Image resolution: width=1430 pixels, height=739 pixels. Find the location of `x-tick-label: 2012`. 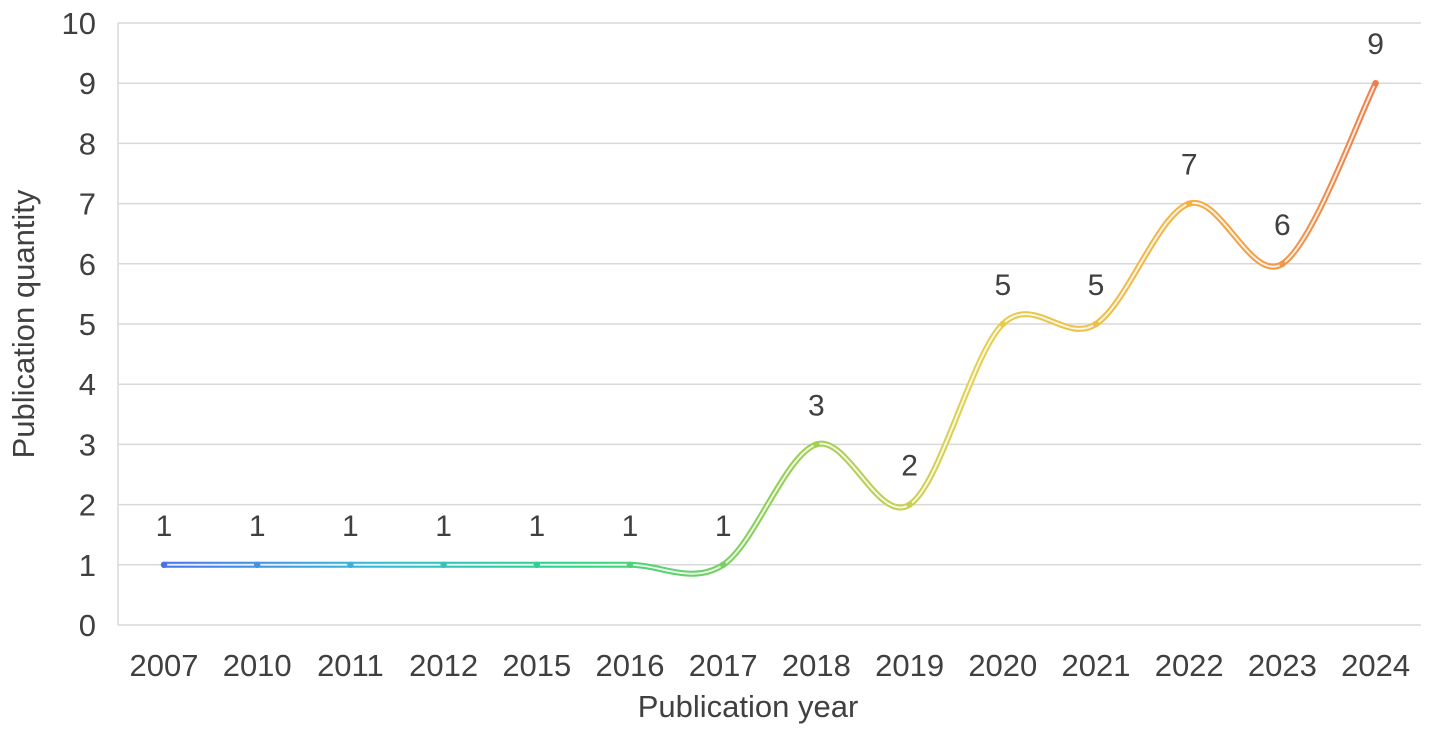

x-tick-label: 2012 is located at coordinates (443, 665).